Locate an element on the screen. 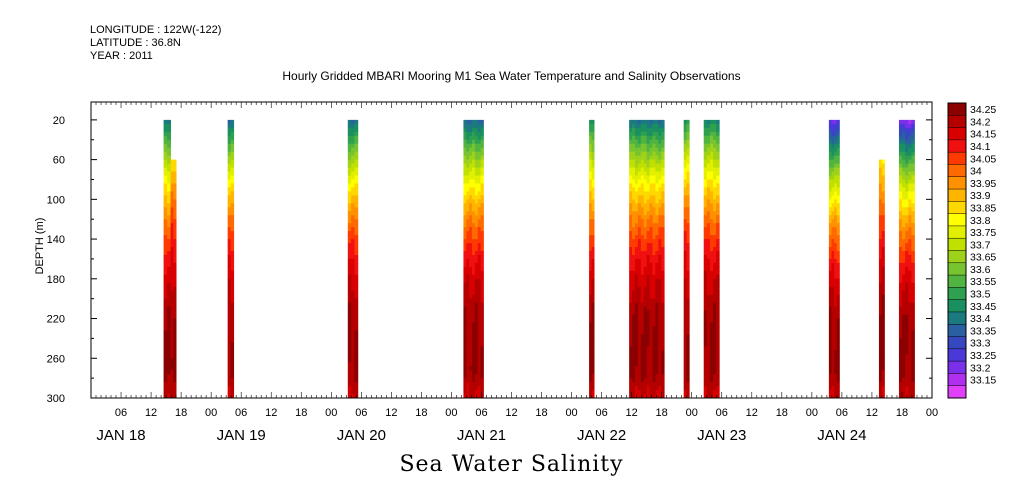 This screenshot has width=1009, height=504. y-tick-label: 180 is located at coordinates (56, 280).